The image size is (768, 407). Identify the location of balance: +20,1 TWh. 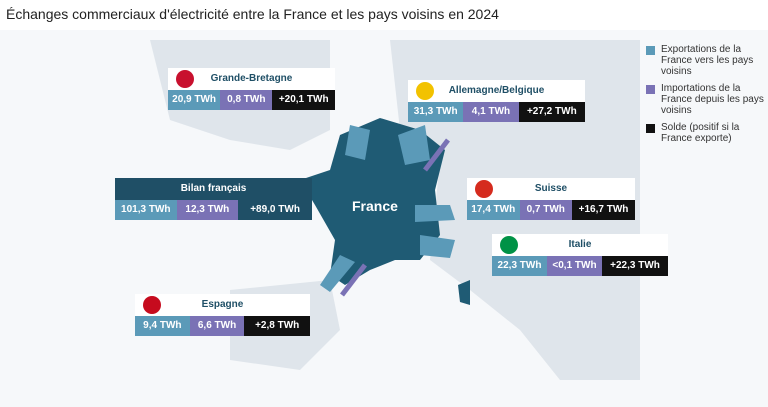
(303, 100).